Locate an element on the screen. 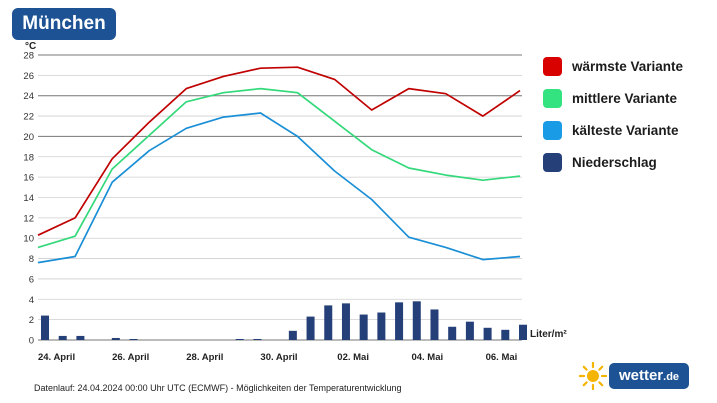 This screenshot has width=717, height=403. x-tick-label: 26. April is located at coordinates (130, 357).